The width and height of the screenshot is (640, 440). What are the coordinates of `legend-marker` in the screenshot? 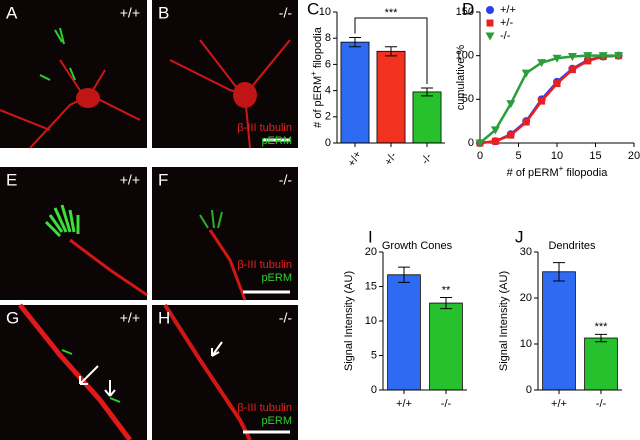 It's located at (490, 10).